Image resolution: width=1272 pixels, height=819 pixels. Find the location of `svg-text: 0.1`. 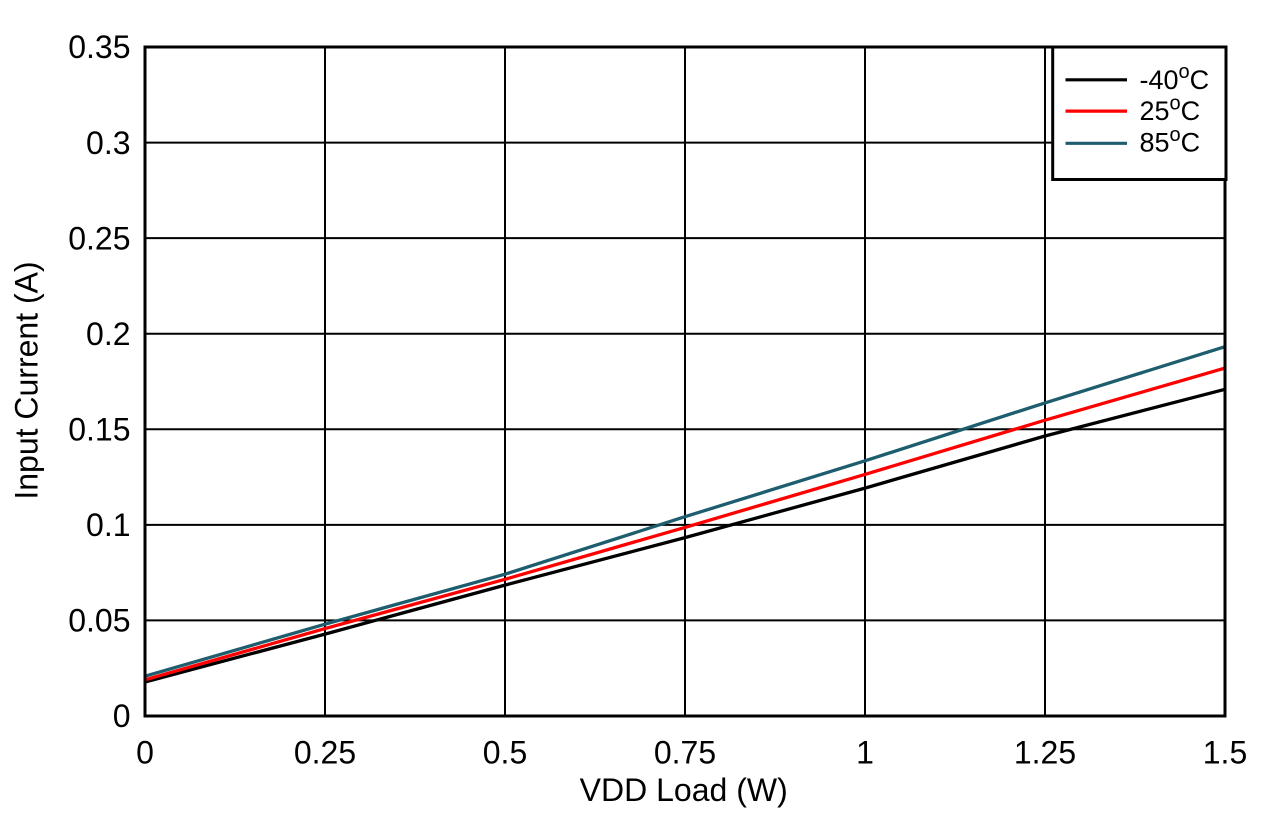

svg-text: 0.1 is located at coordinates (108, 525).